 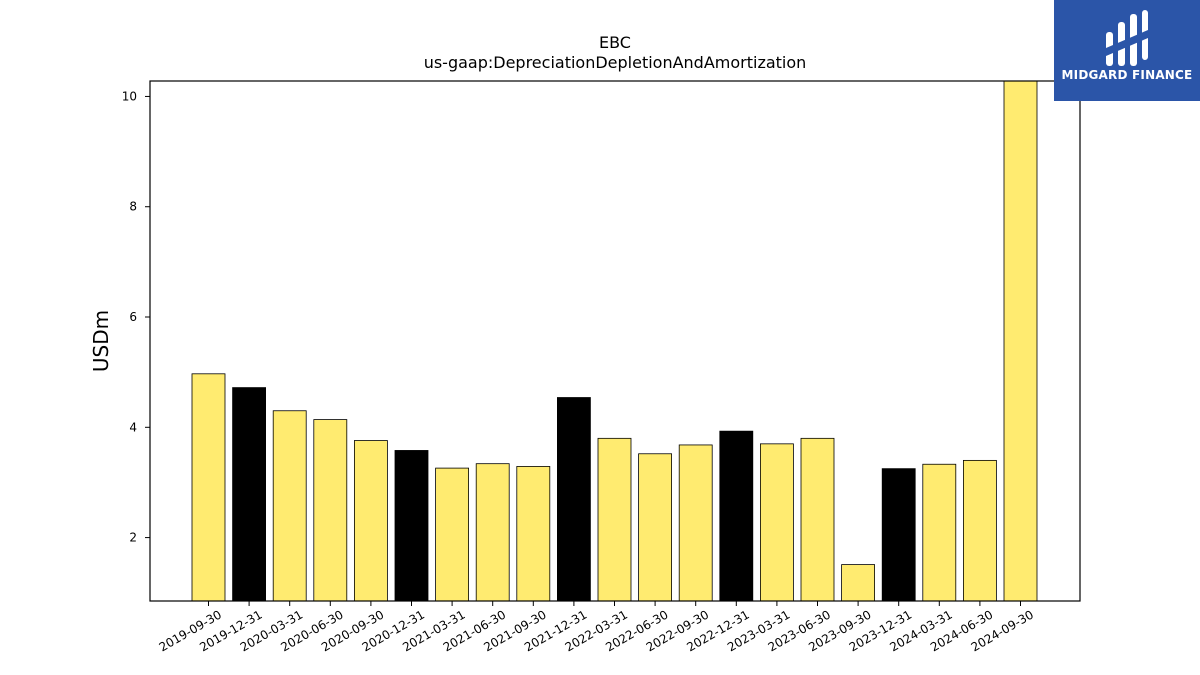 What do you see at coordinates (101, 341) in the screenshot?
I see `y-axis-label: USDm` at bounding box center [101, 341].